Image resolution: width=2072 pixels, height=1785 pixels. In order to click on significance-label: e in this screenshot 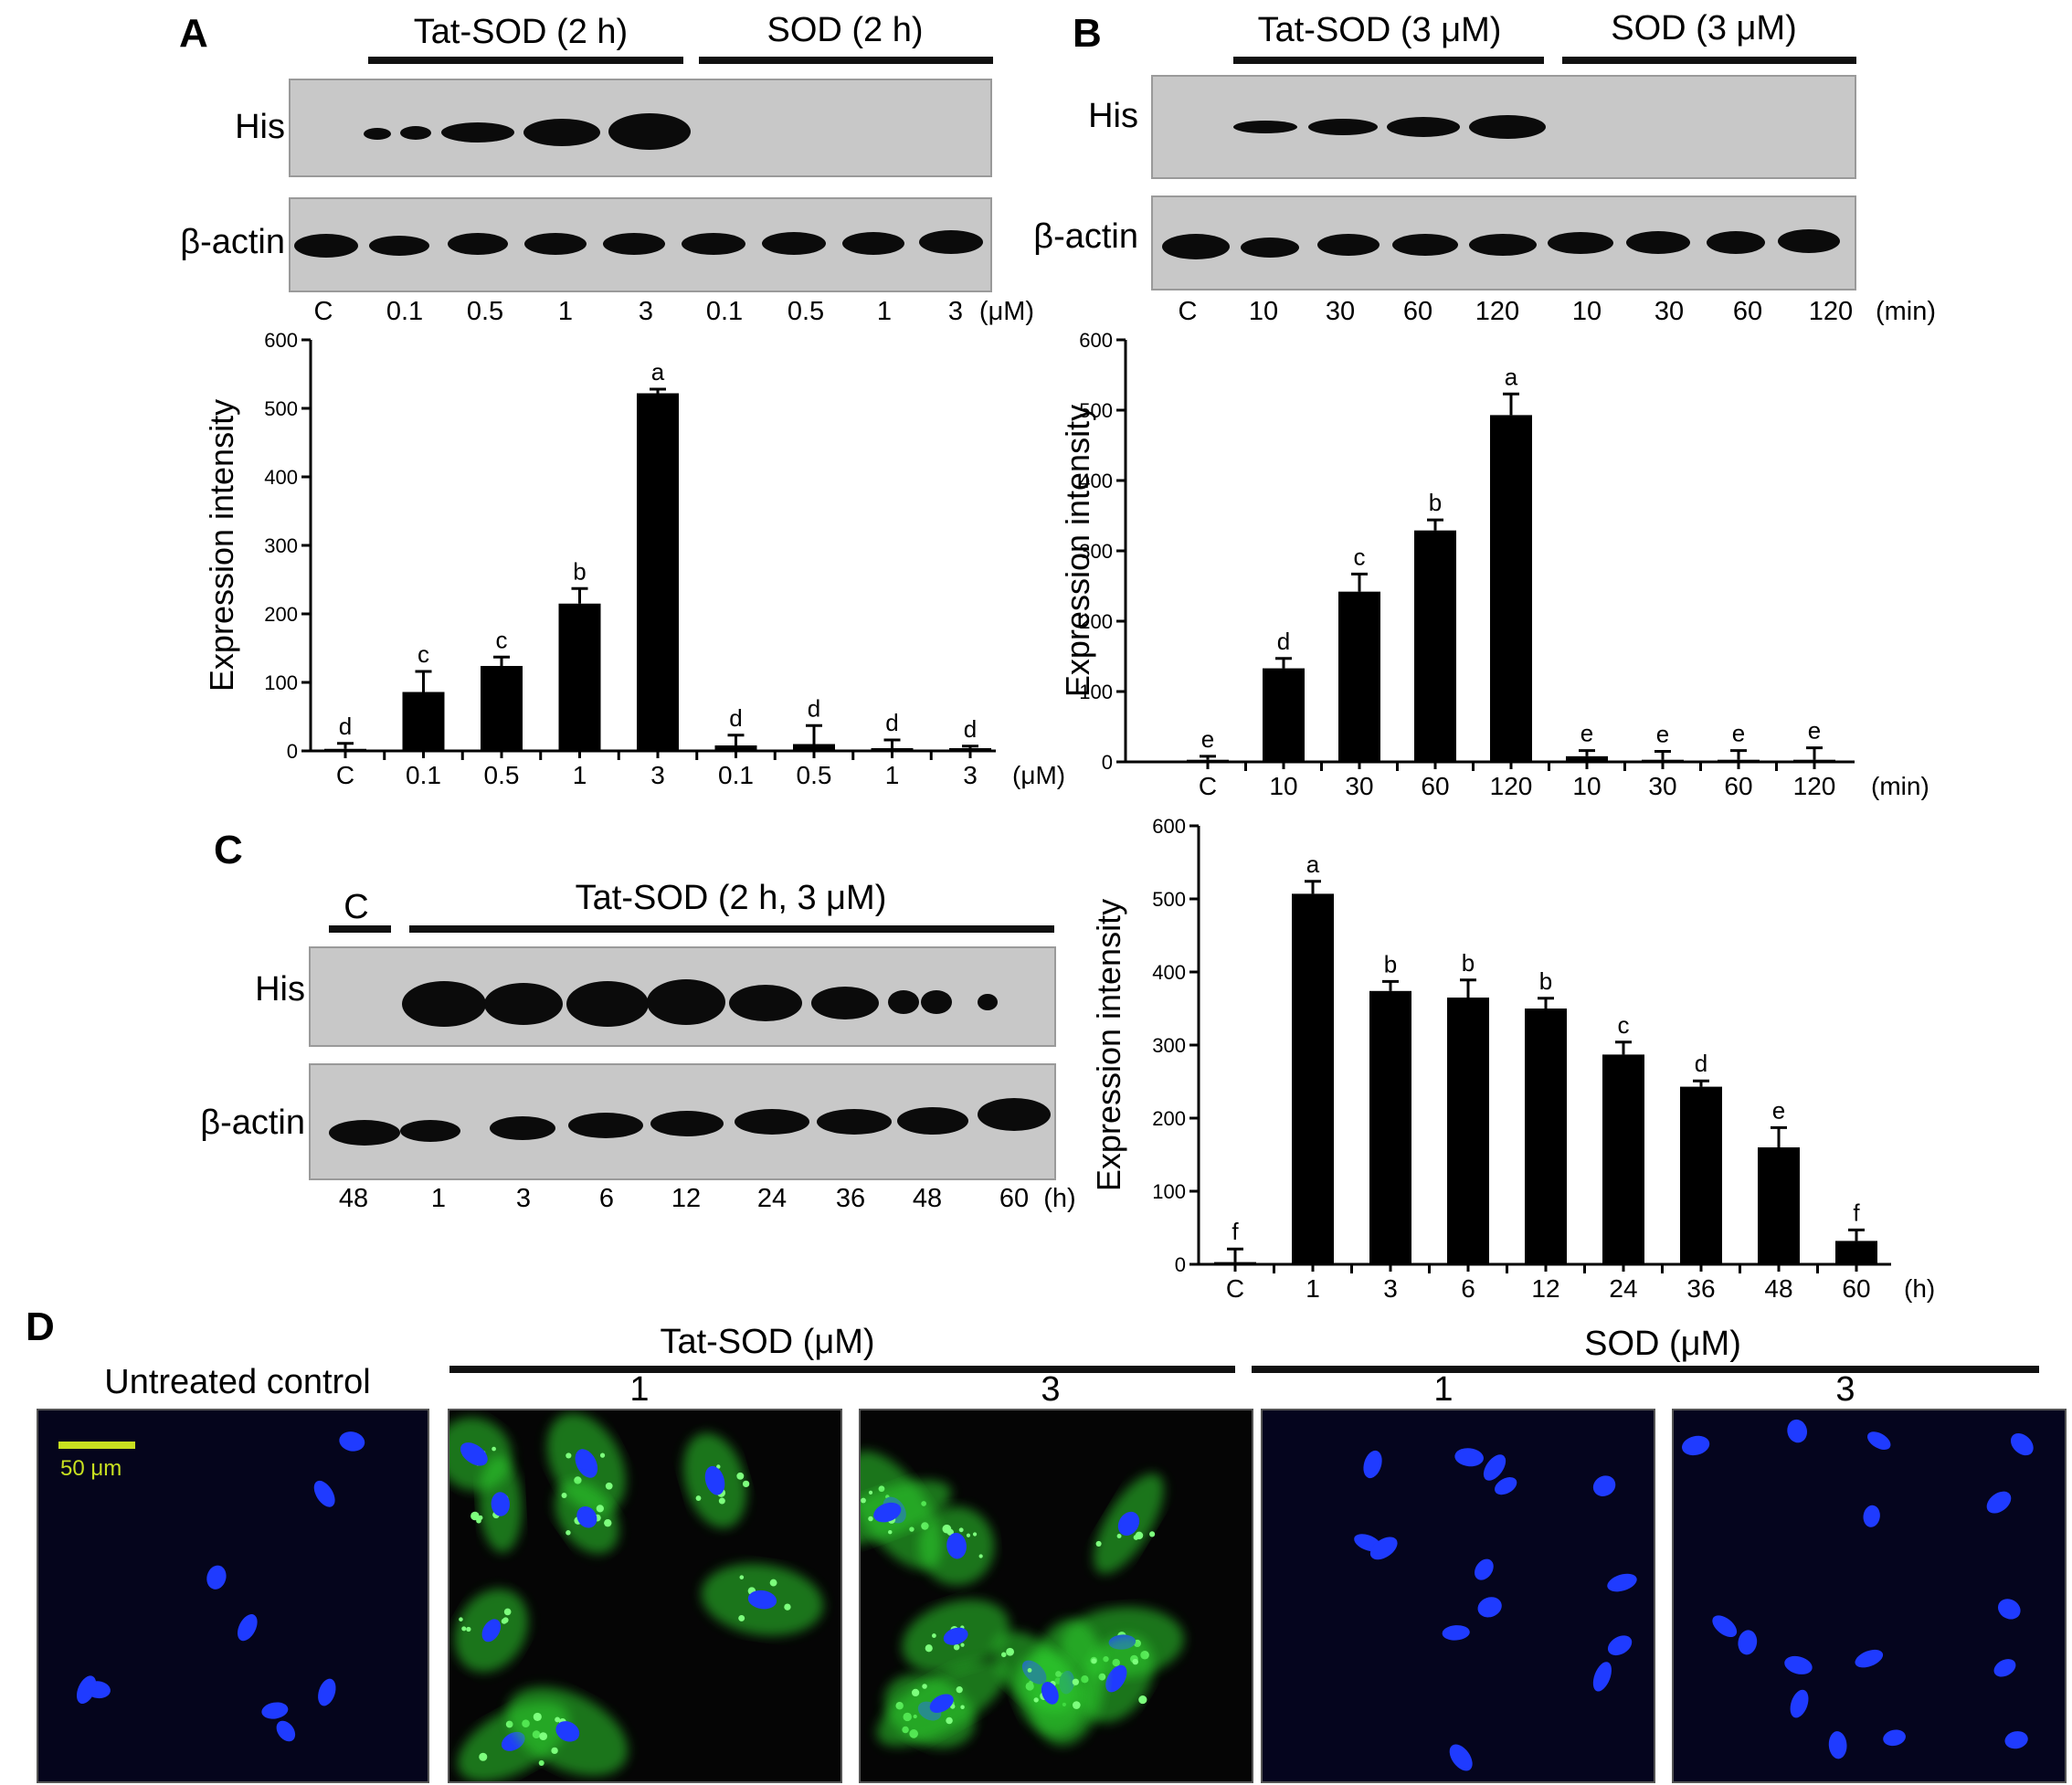, I will do `click(1778, 1110)`.